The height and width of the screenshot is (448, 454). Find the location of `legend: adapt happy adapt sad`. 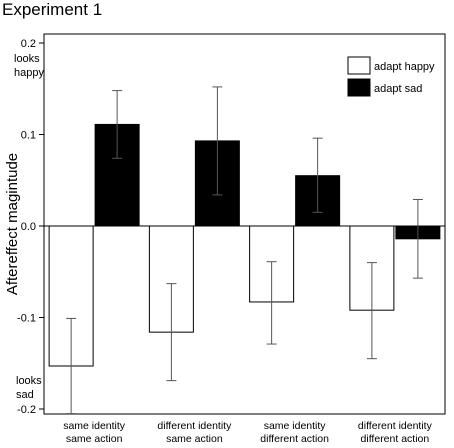

legend: adapt happy adapt sad is located at coordinates (391, 76).